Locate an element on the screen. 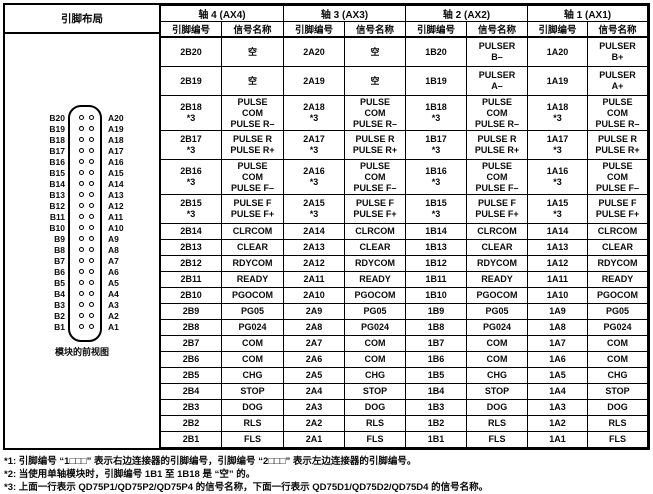 The width and height of the screenshot is (653, 494). table-row: 2B3 DOG 2A3 DOG 1B3 DOG 1A3 DOG is located at coordinates (404, 407).